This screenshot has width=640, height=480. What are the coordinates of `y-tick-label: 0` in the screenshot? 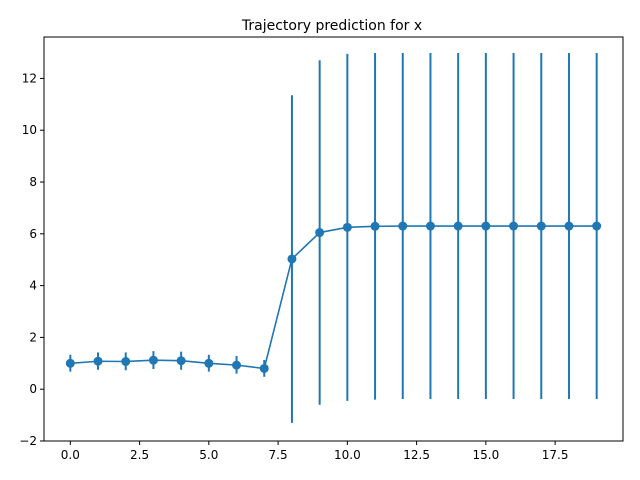 It's located at (33, 389).